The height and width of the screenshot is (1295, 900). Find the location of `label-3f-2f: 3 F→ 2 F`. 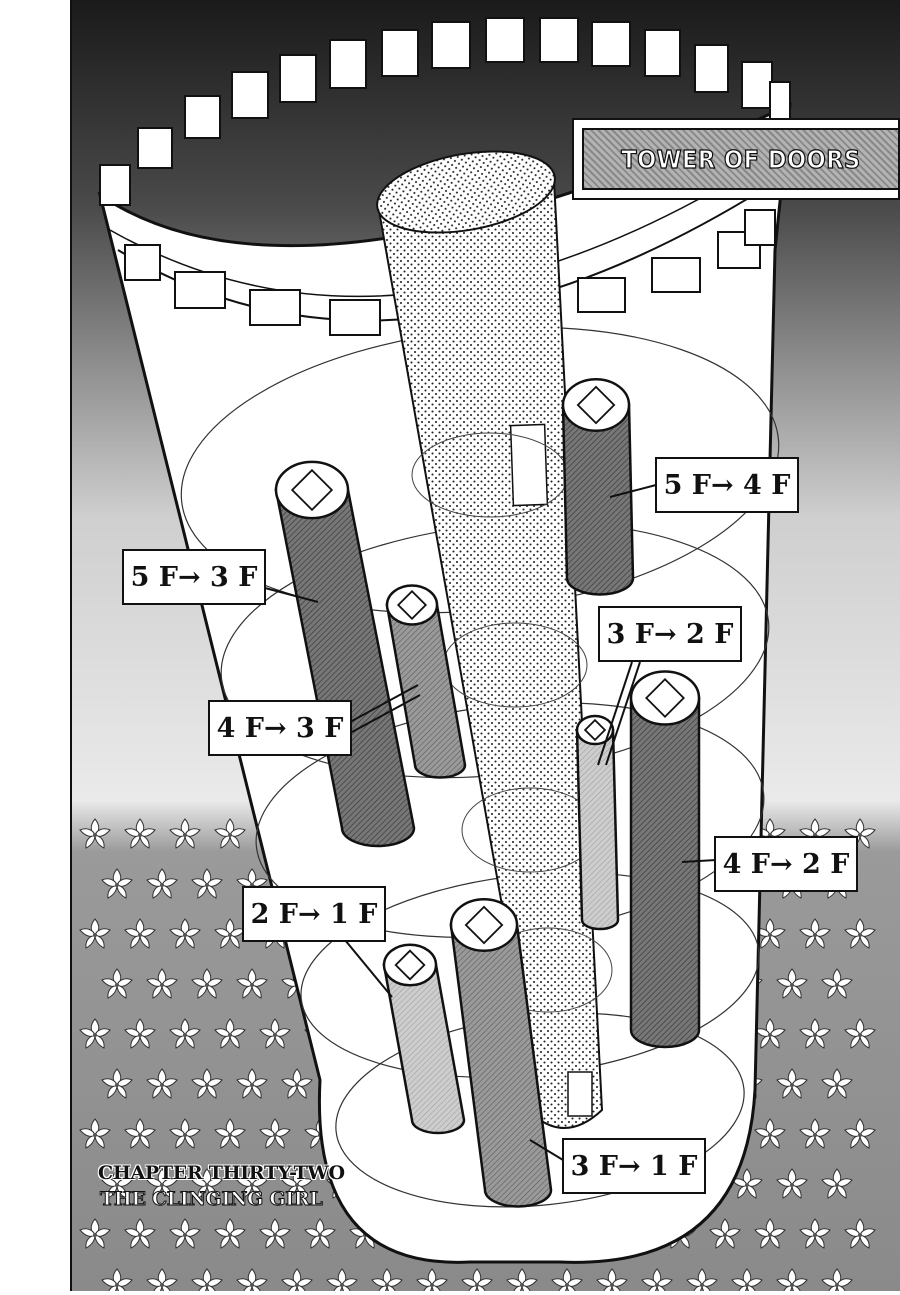

label-3f-2f: 3 F→ 2 F is located at coordinates (670, 634).